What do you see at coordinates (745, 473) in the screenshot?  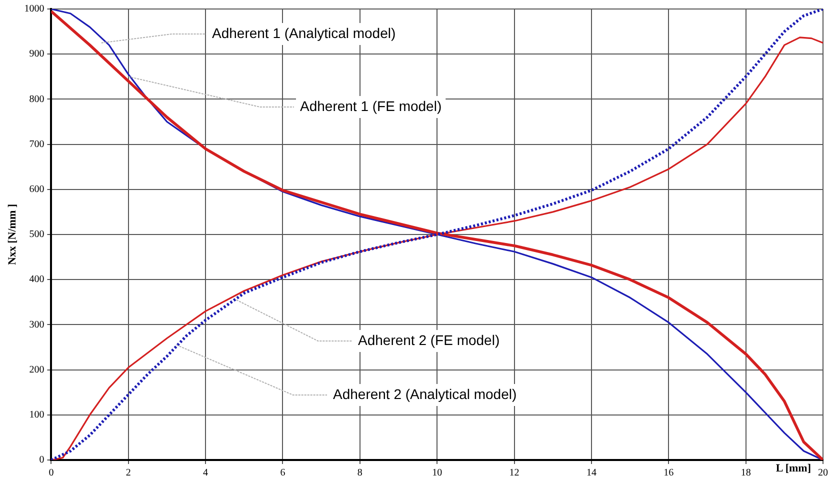 I see `x-tick-label: 18` at bounding box center [745, 473].